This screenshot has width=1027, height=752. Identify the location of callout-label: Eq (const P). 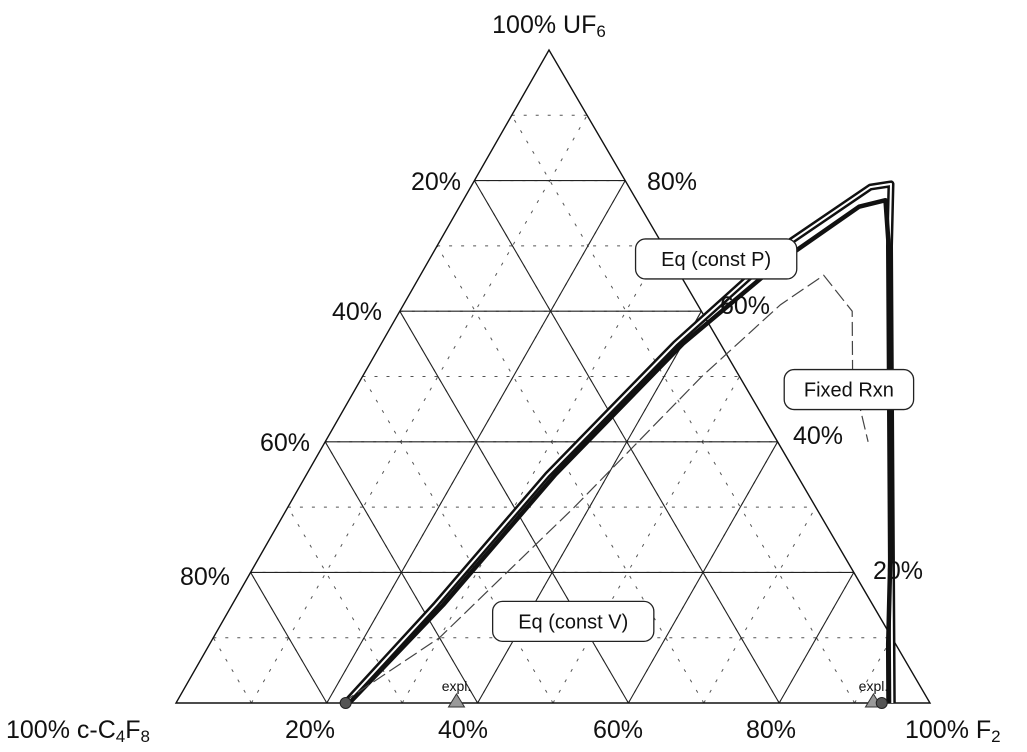
(716, 260).